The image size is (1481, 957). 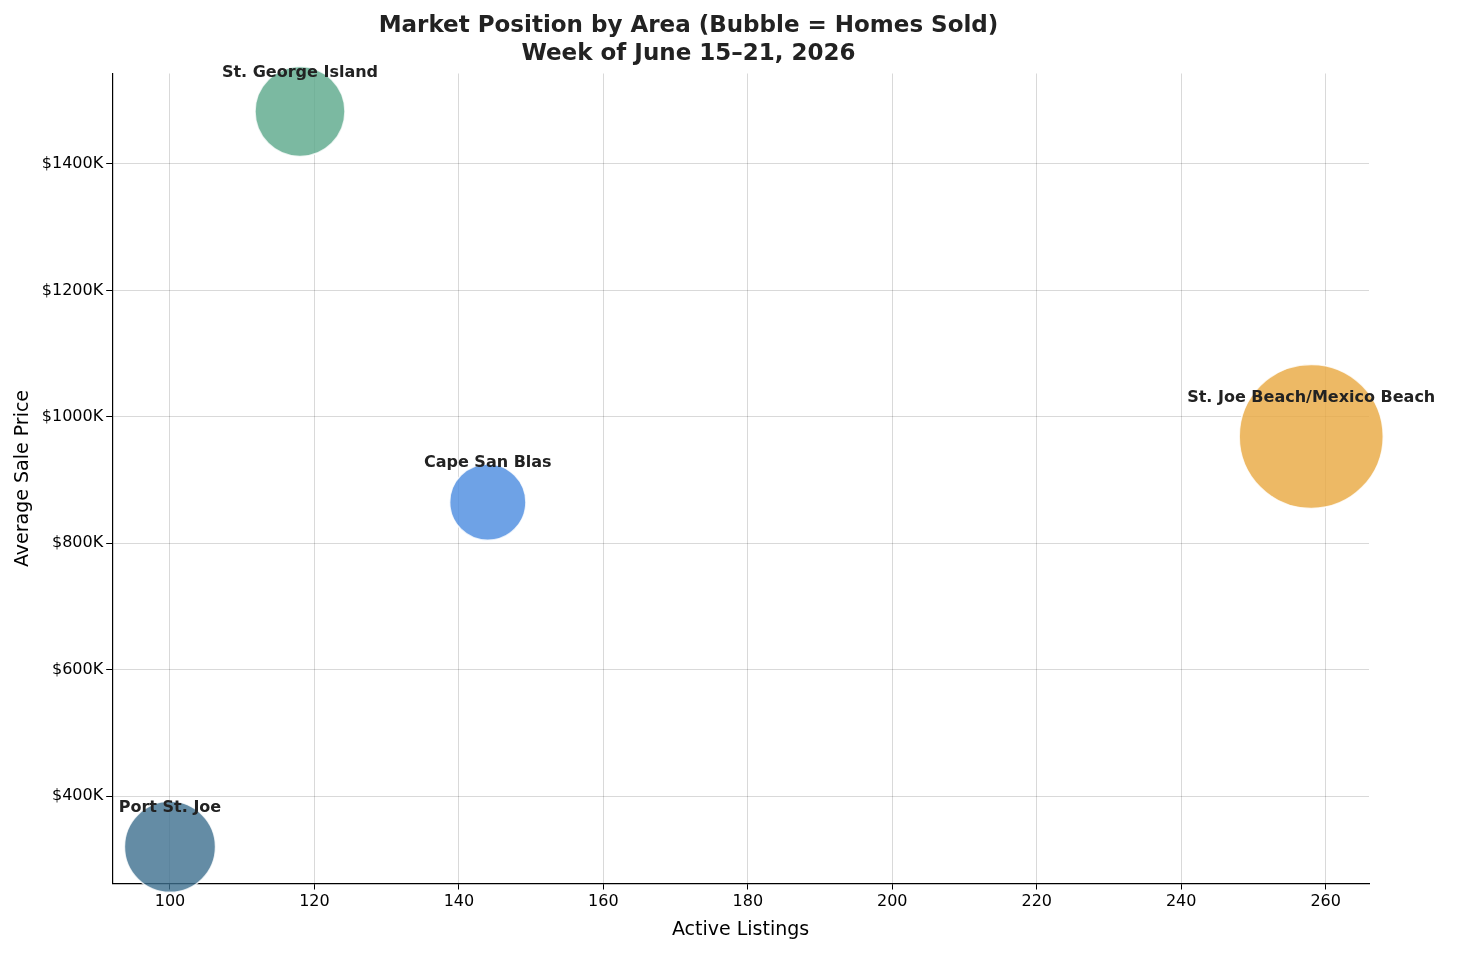 What do you see at coordinates (170, 901) in the screenshot?
I see `x-tick-label: 100` at bounding box center [170, 901].